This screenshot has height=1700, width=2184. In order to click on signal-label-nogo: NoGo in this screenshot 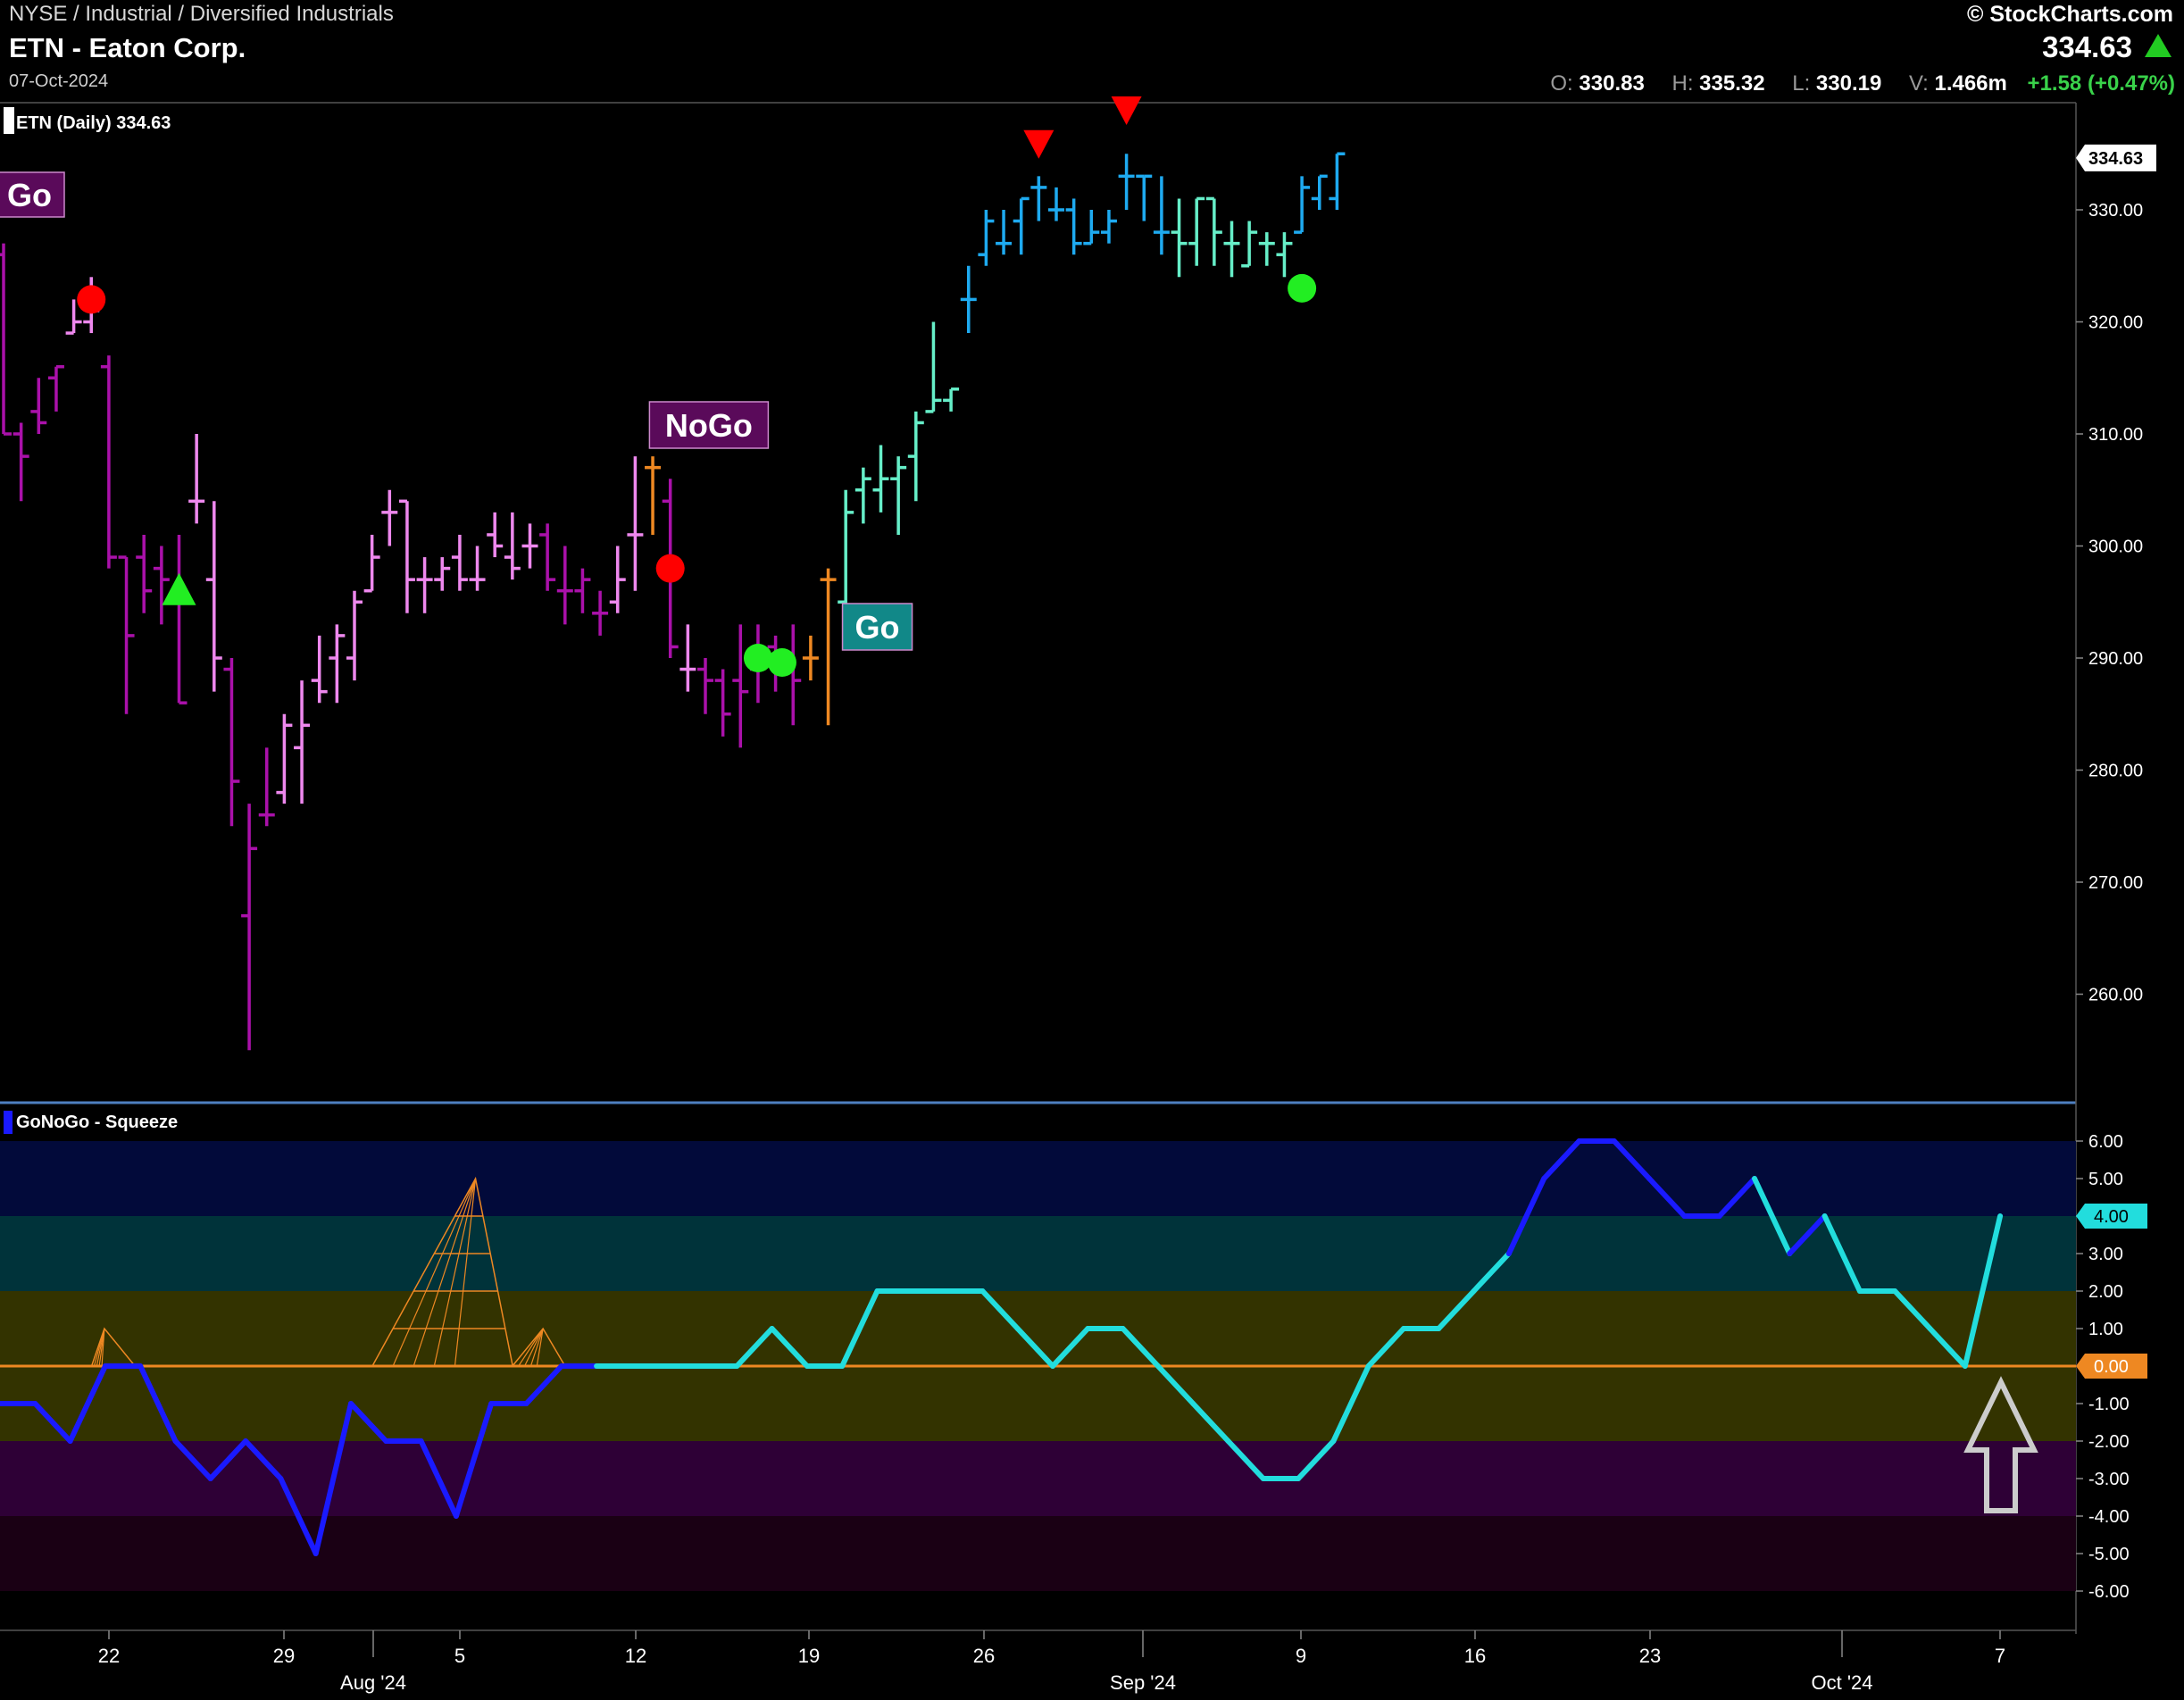, I will do `click(709, 425)`.